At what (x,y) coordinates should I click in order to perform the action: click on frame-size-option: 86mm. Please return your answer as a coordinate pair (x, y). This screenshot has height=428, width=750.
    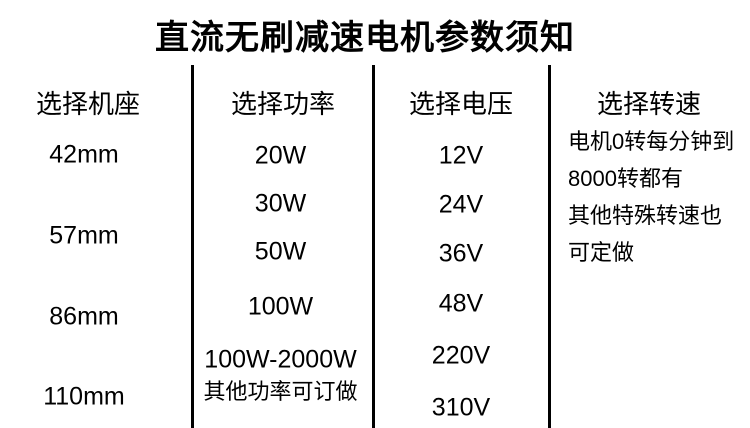
    Looking at the image, I should click on (84, 316).